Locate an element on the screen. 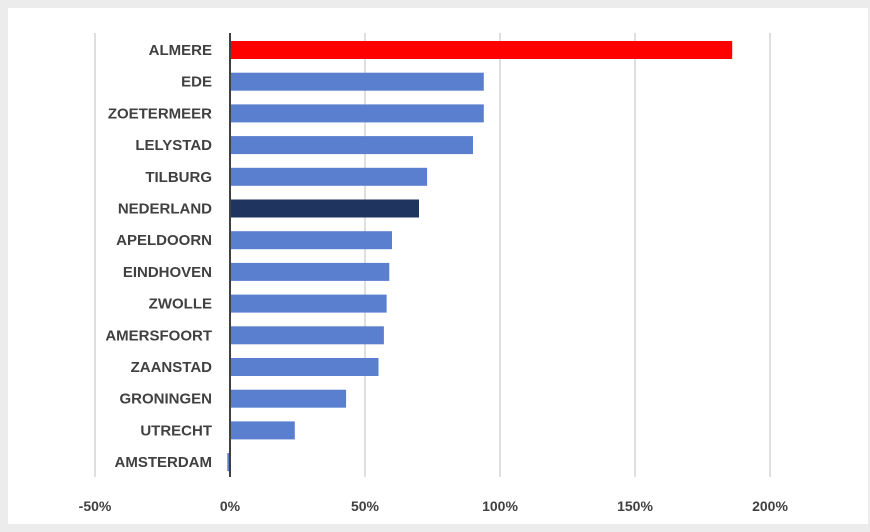 The image size is (870, 532). category-label: APELDOORN is located at coordinates (164, 240).